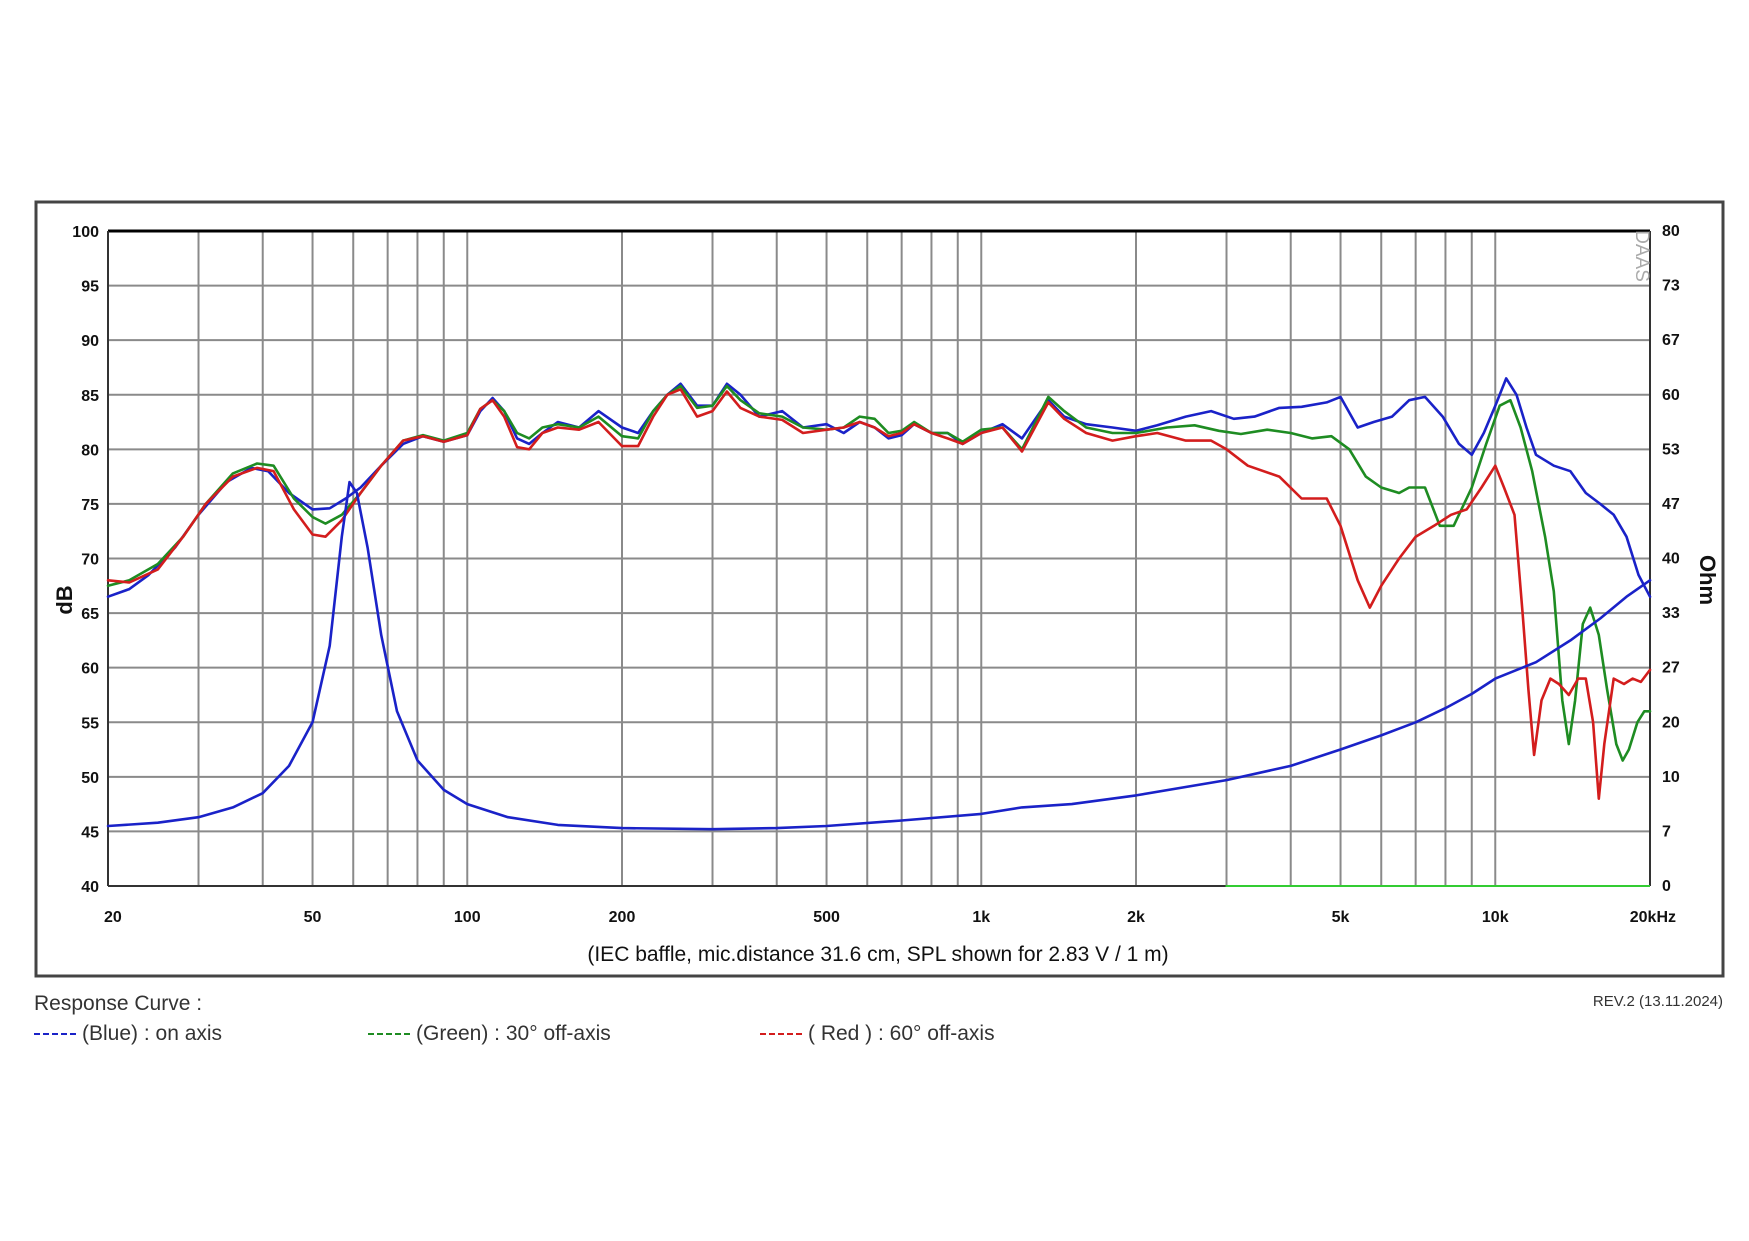 The width and height of the screenshot is (1749, 1241). Describe the element at coordinates (313, 917) in the screenshot. I see `x-tick-label: 50` at that location.